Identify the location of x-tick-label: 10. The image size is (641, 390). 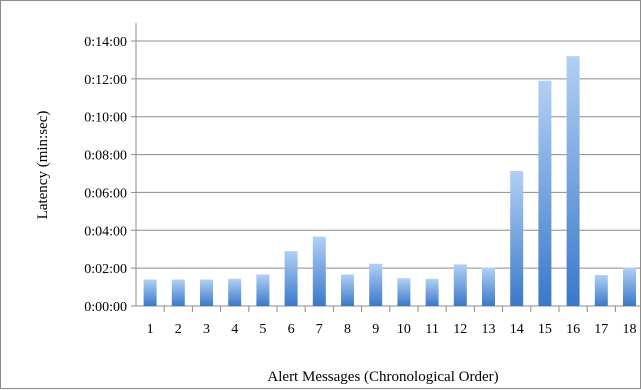
(404, 329).